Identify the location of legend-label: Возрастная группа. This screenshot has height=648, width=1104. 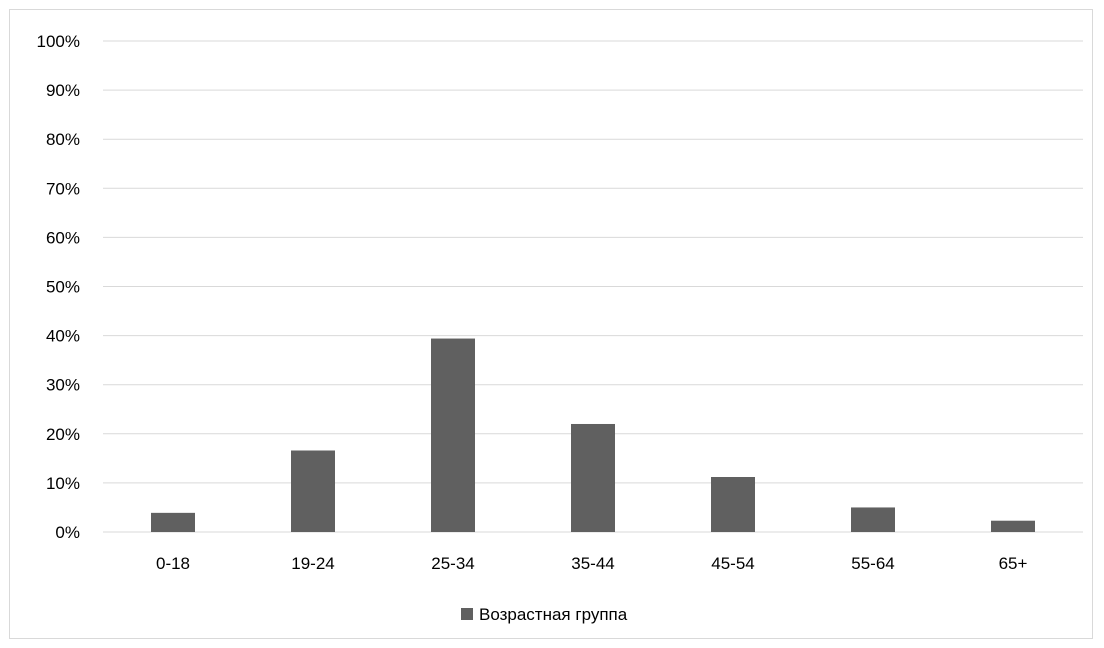
(553, 614).